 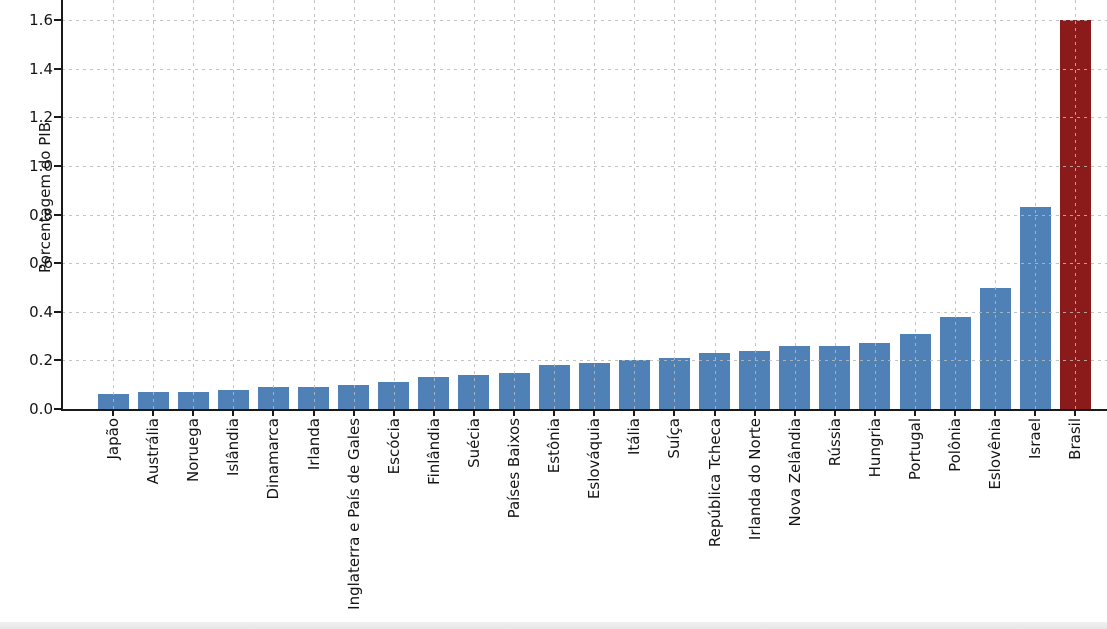 What do you see at coordinates (754, 479) in the screenshot?
I see `x-tick-label: Irlanda do Norte` at bounding box center [754, 479].